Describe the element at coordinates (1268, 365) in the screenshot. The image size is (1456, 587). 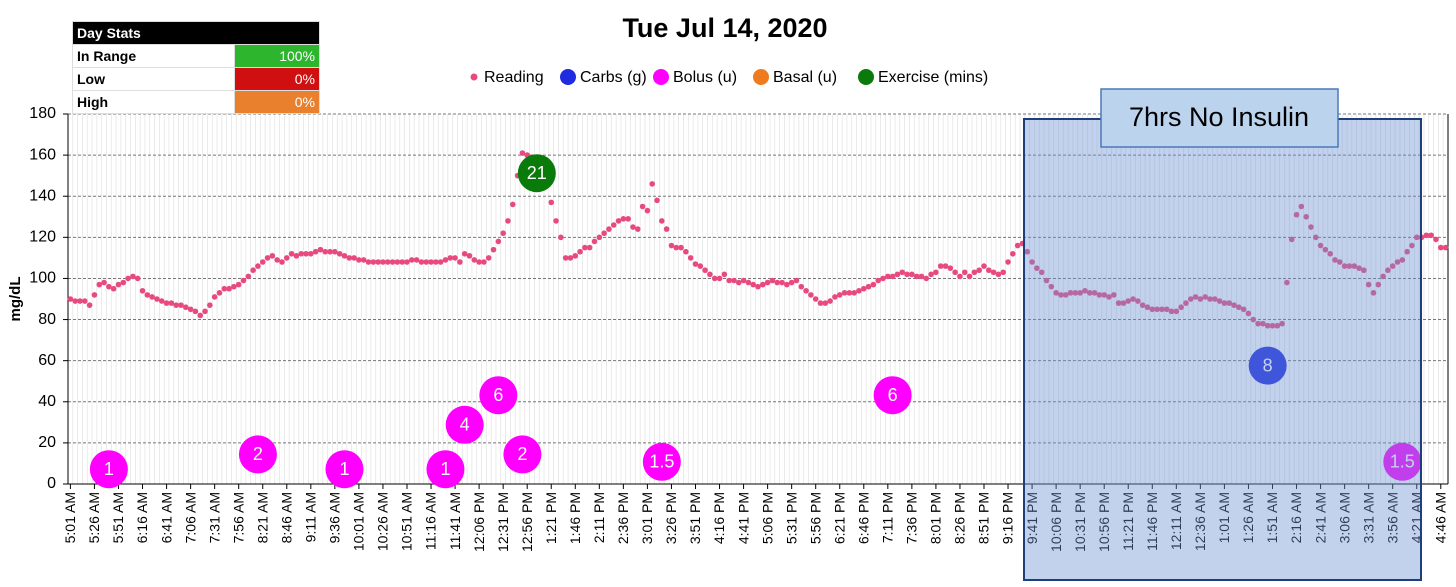
I see `bubble-label: 8` at that location.